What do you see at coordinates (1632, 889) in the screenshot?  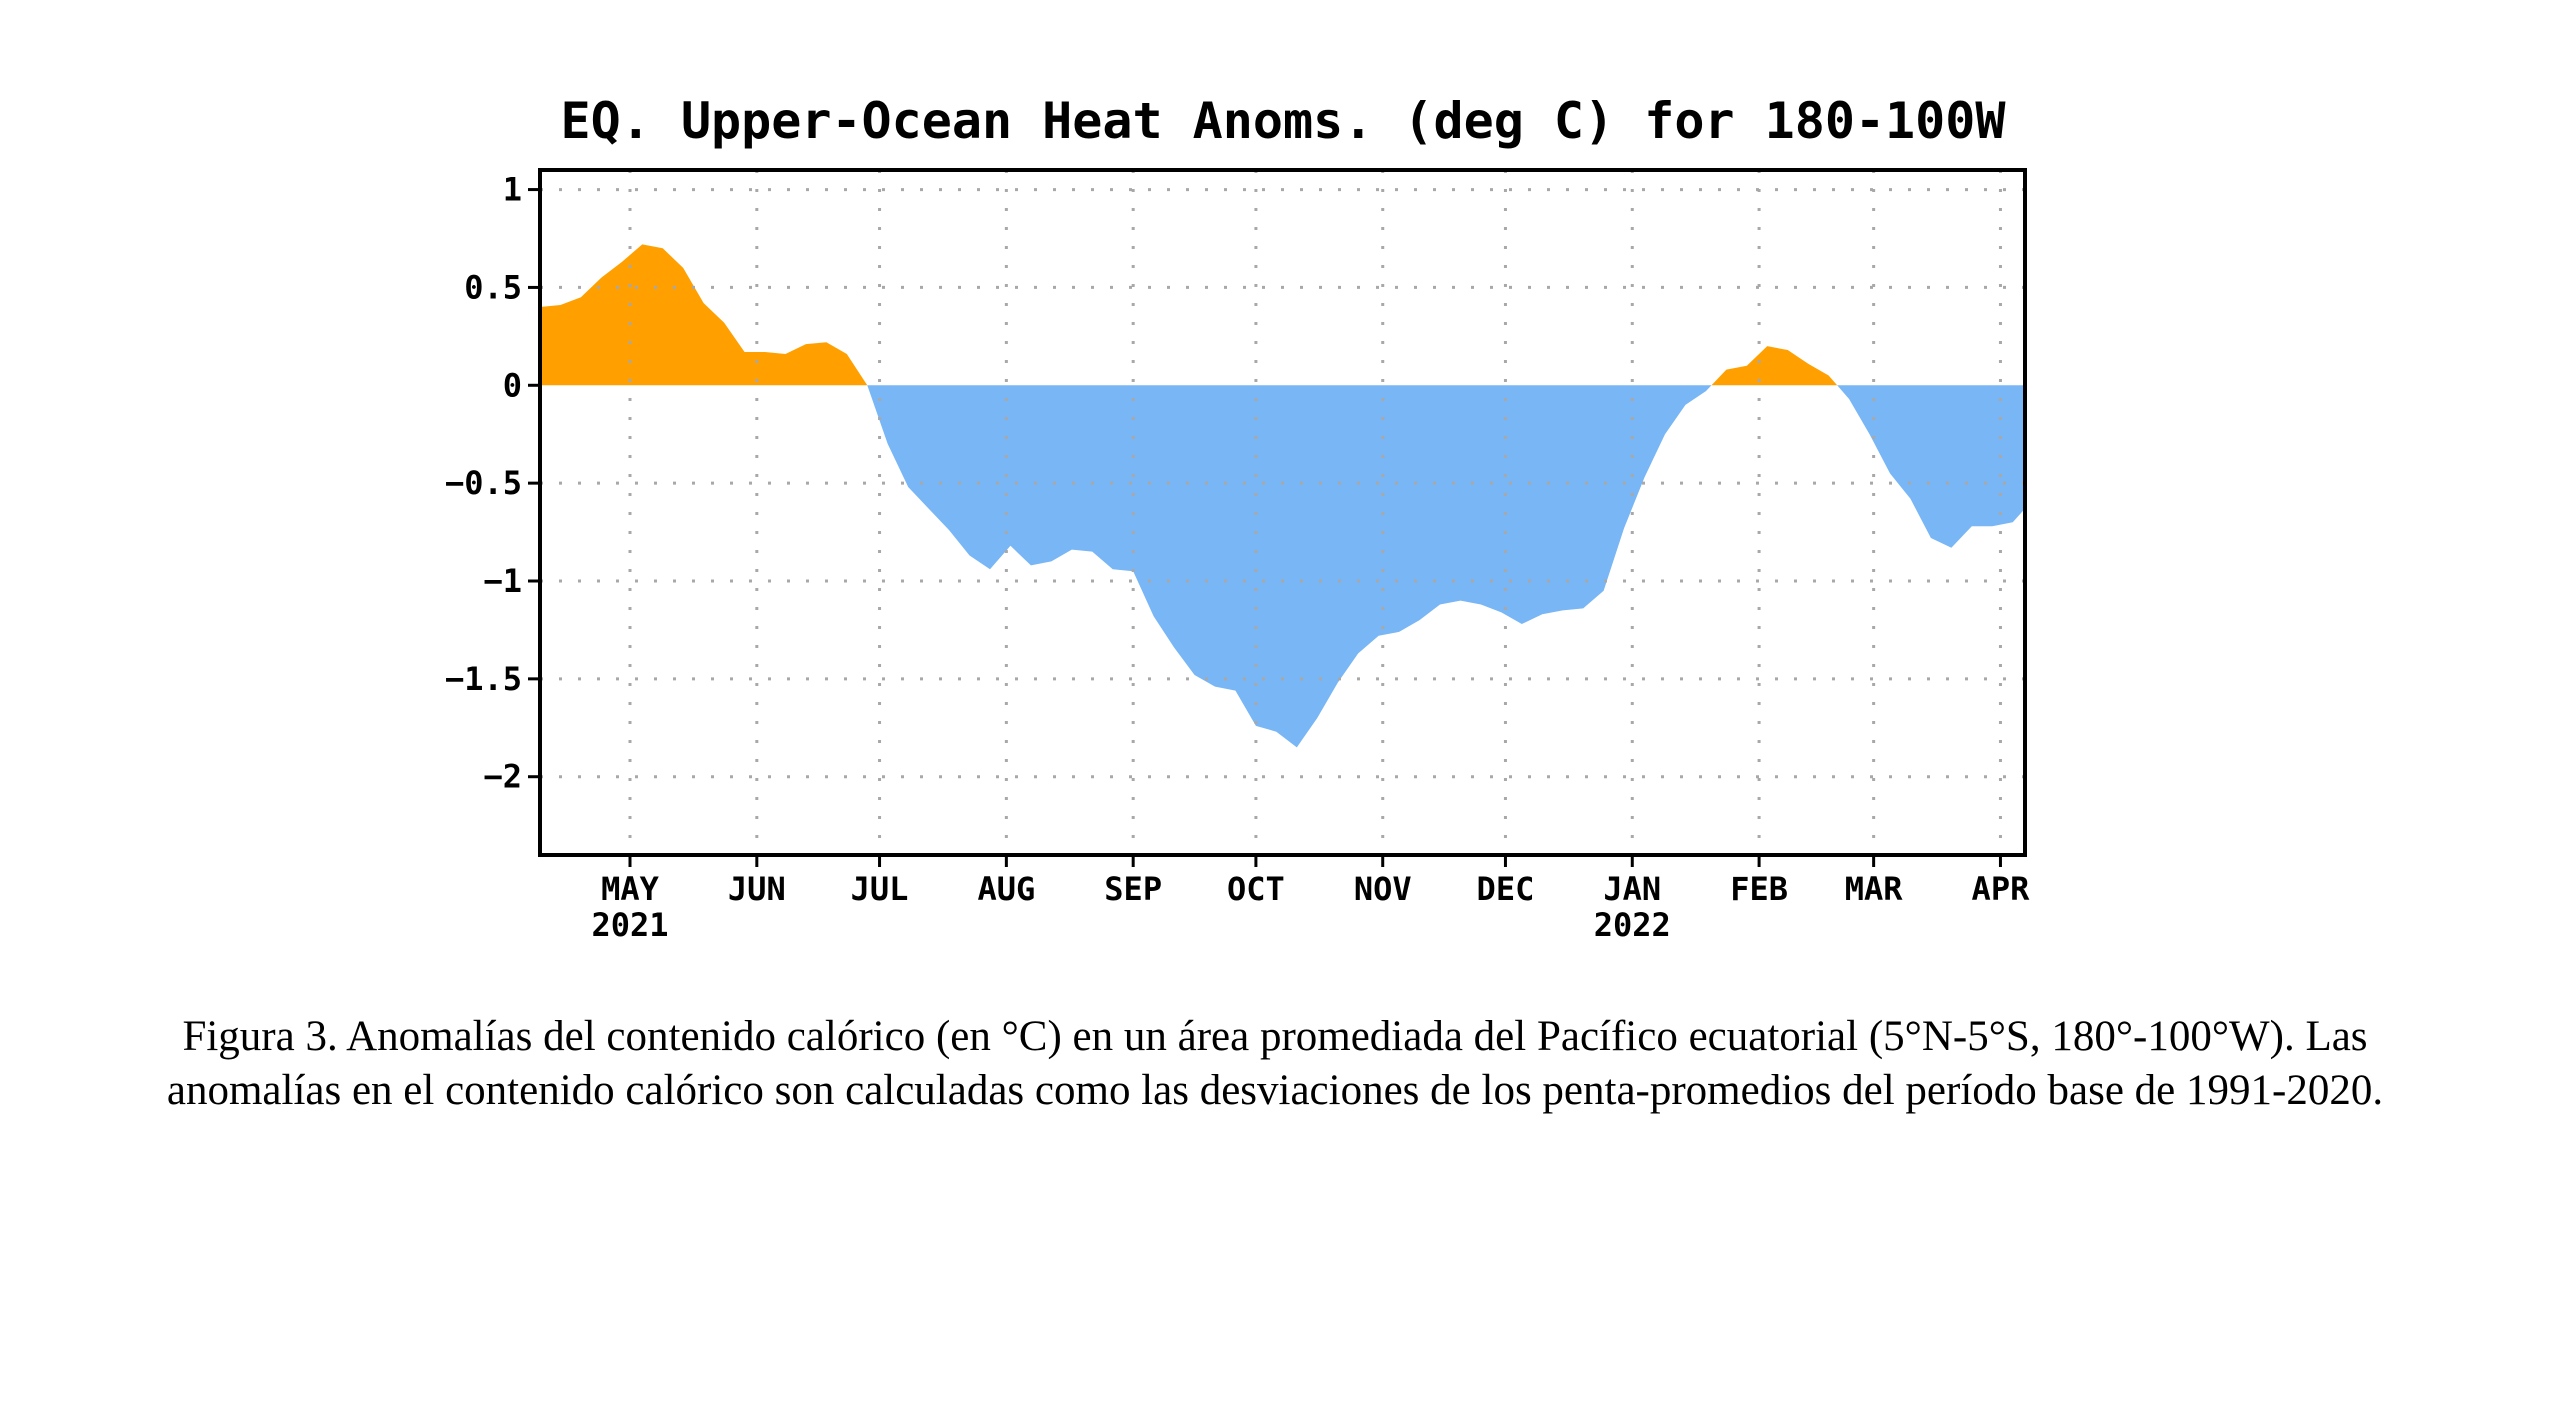 I see `x-tick-label: JAN` at bounding box center [1632, 889].